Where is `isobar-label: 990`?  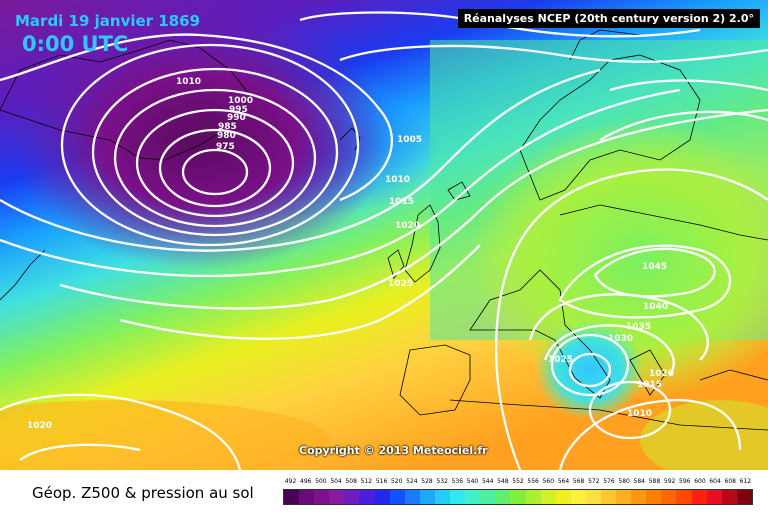 isobar-label: 990 is located at coordinates (236, 118).